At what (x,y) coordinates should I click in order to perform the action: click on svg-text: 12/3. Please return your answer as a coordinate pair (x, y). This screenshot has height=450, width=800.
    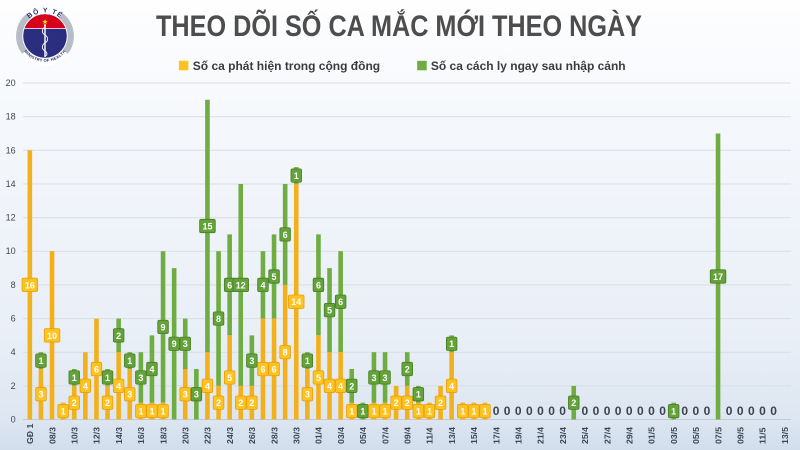
    Looking at the image, I should click on (97, 435).